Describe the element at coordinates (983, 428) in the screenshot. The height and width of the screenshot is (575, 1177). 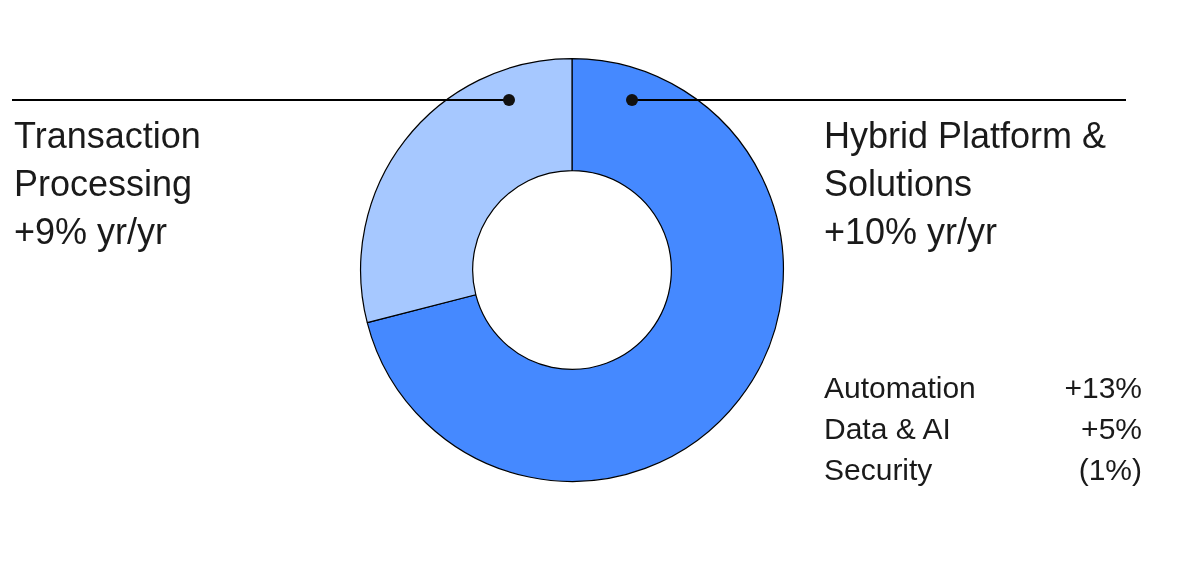
I see `text: Data & AI +5%` at that location.